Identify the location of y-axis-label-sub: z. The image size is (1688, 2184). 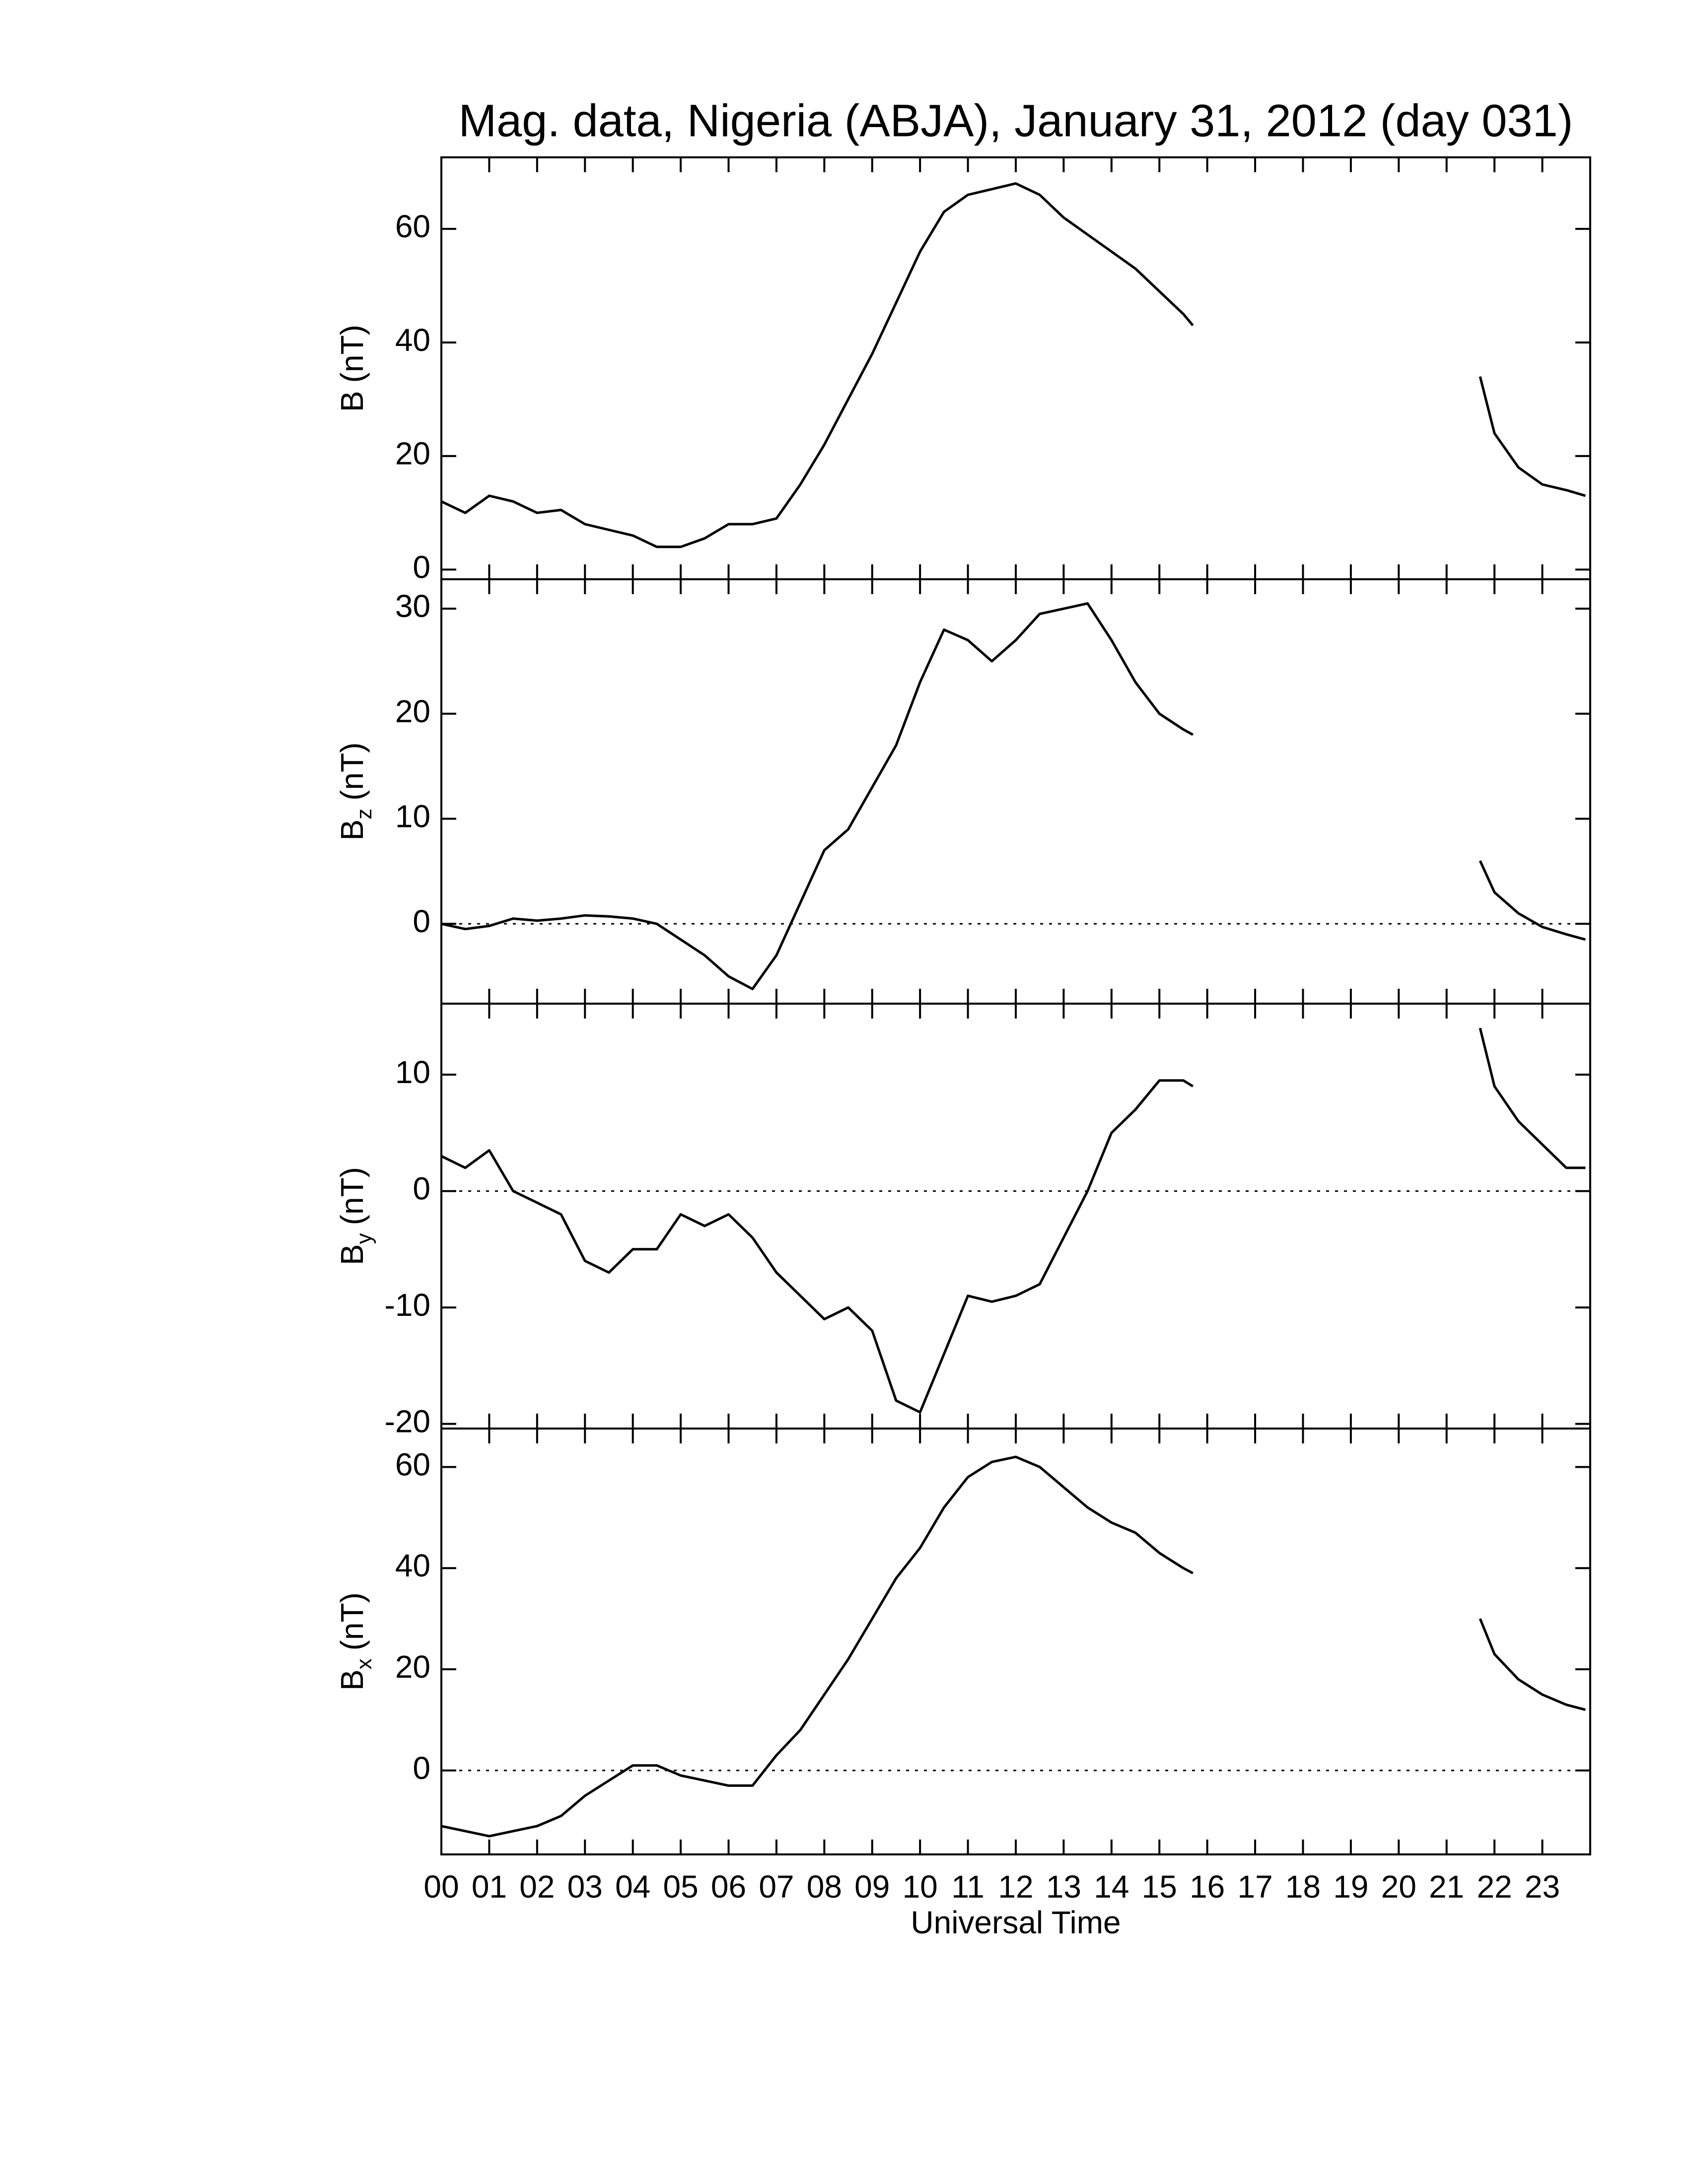
(364, 814).